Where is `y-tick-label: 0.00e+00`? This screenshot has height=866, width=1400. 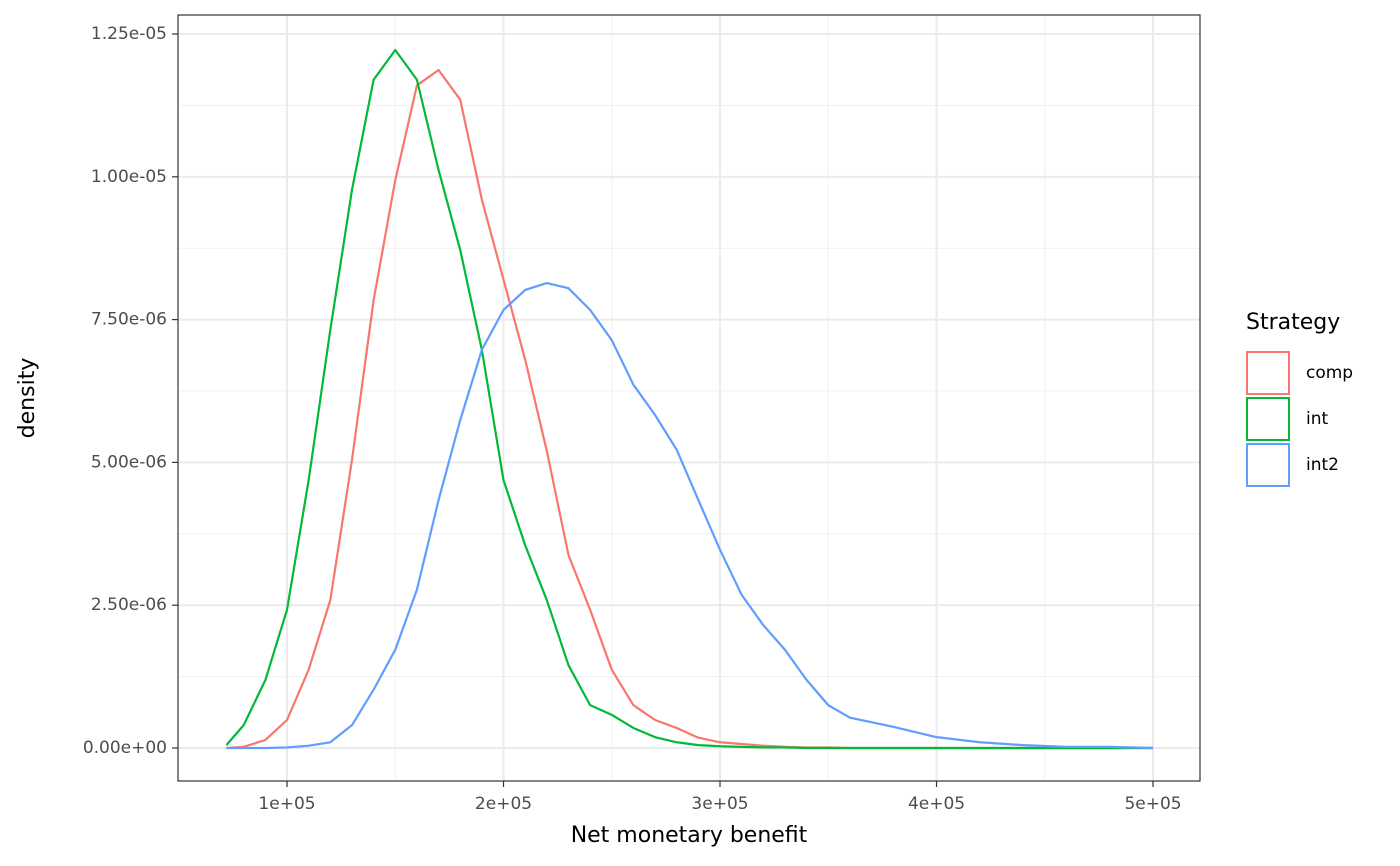 y-tick-label: 0.00e+00 is located at coordinates (125, 748).